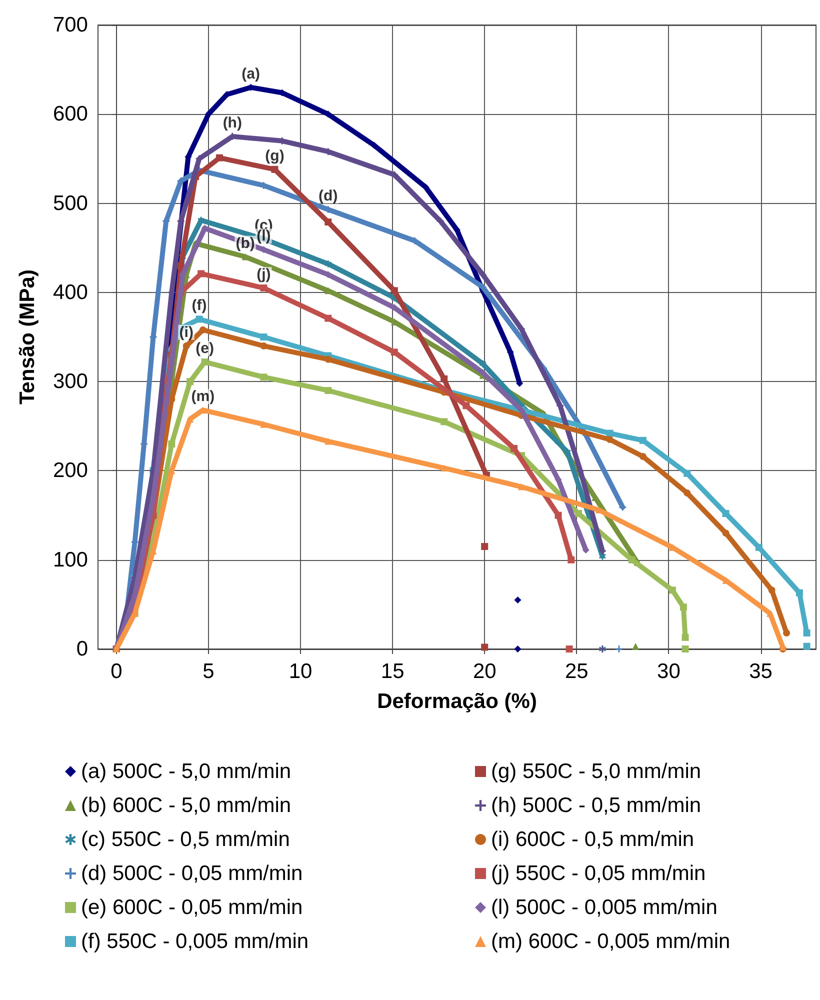 The height and width of the screenshot is (1000, 820). Describe the element at coordinates (251, 73) in the screenshot. I see `annotation: (a)` at that location.